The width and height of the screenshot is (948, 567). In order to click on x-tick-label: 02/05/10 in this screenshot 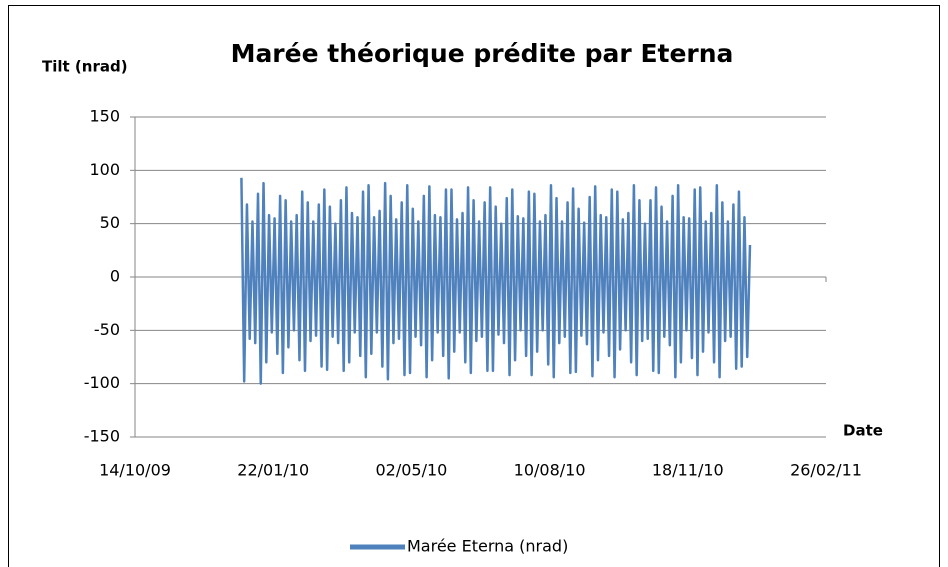, I will do `click(411, 470)`.